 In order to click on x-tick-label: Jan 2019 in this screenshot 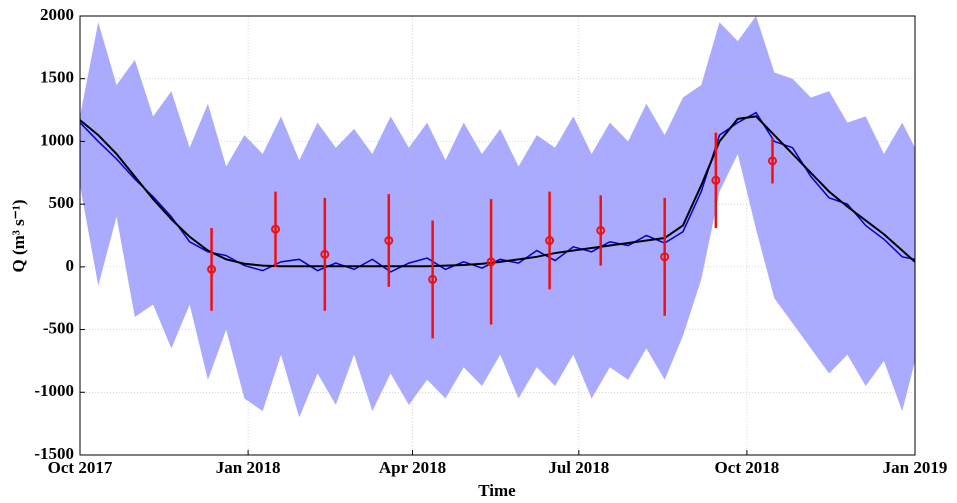, I will do `click(915, 467)`.